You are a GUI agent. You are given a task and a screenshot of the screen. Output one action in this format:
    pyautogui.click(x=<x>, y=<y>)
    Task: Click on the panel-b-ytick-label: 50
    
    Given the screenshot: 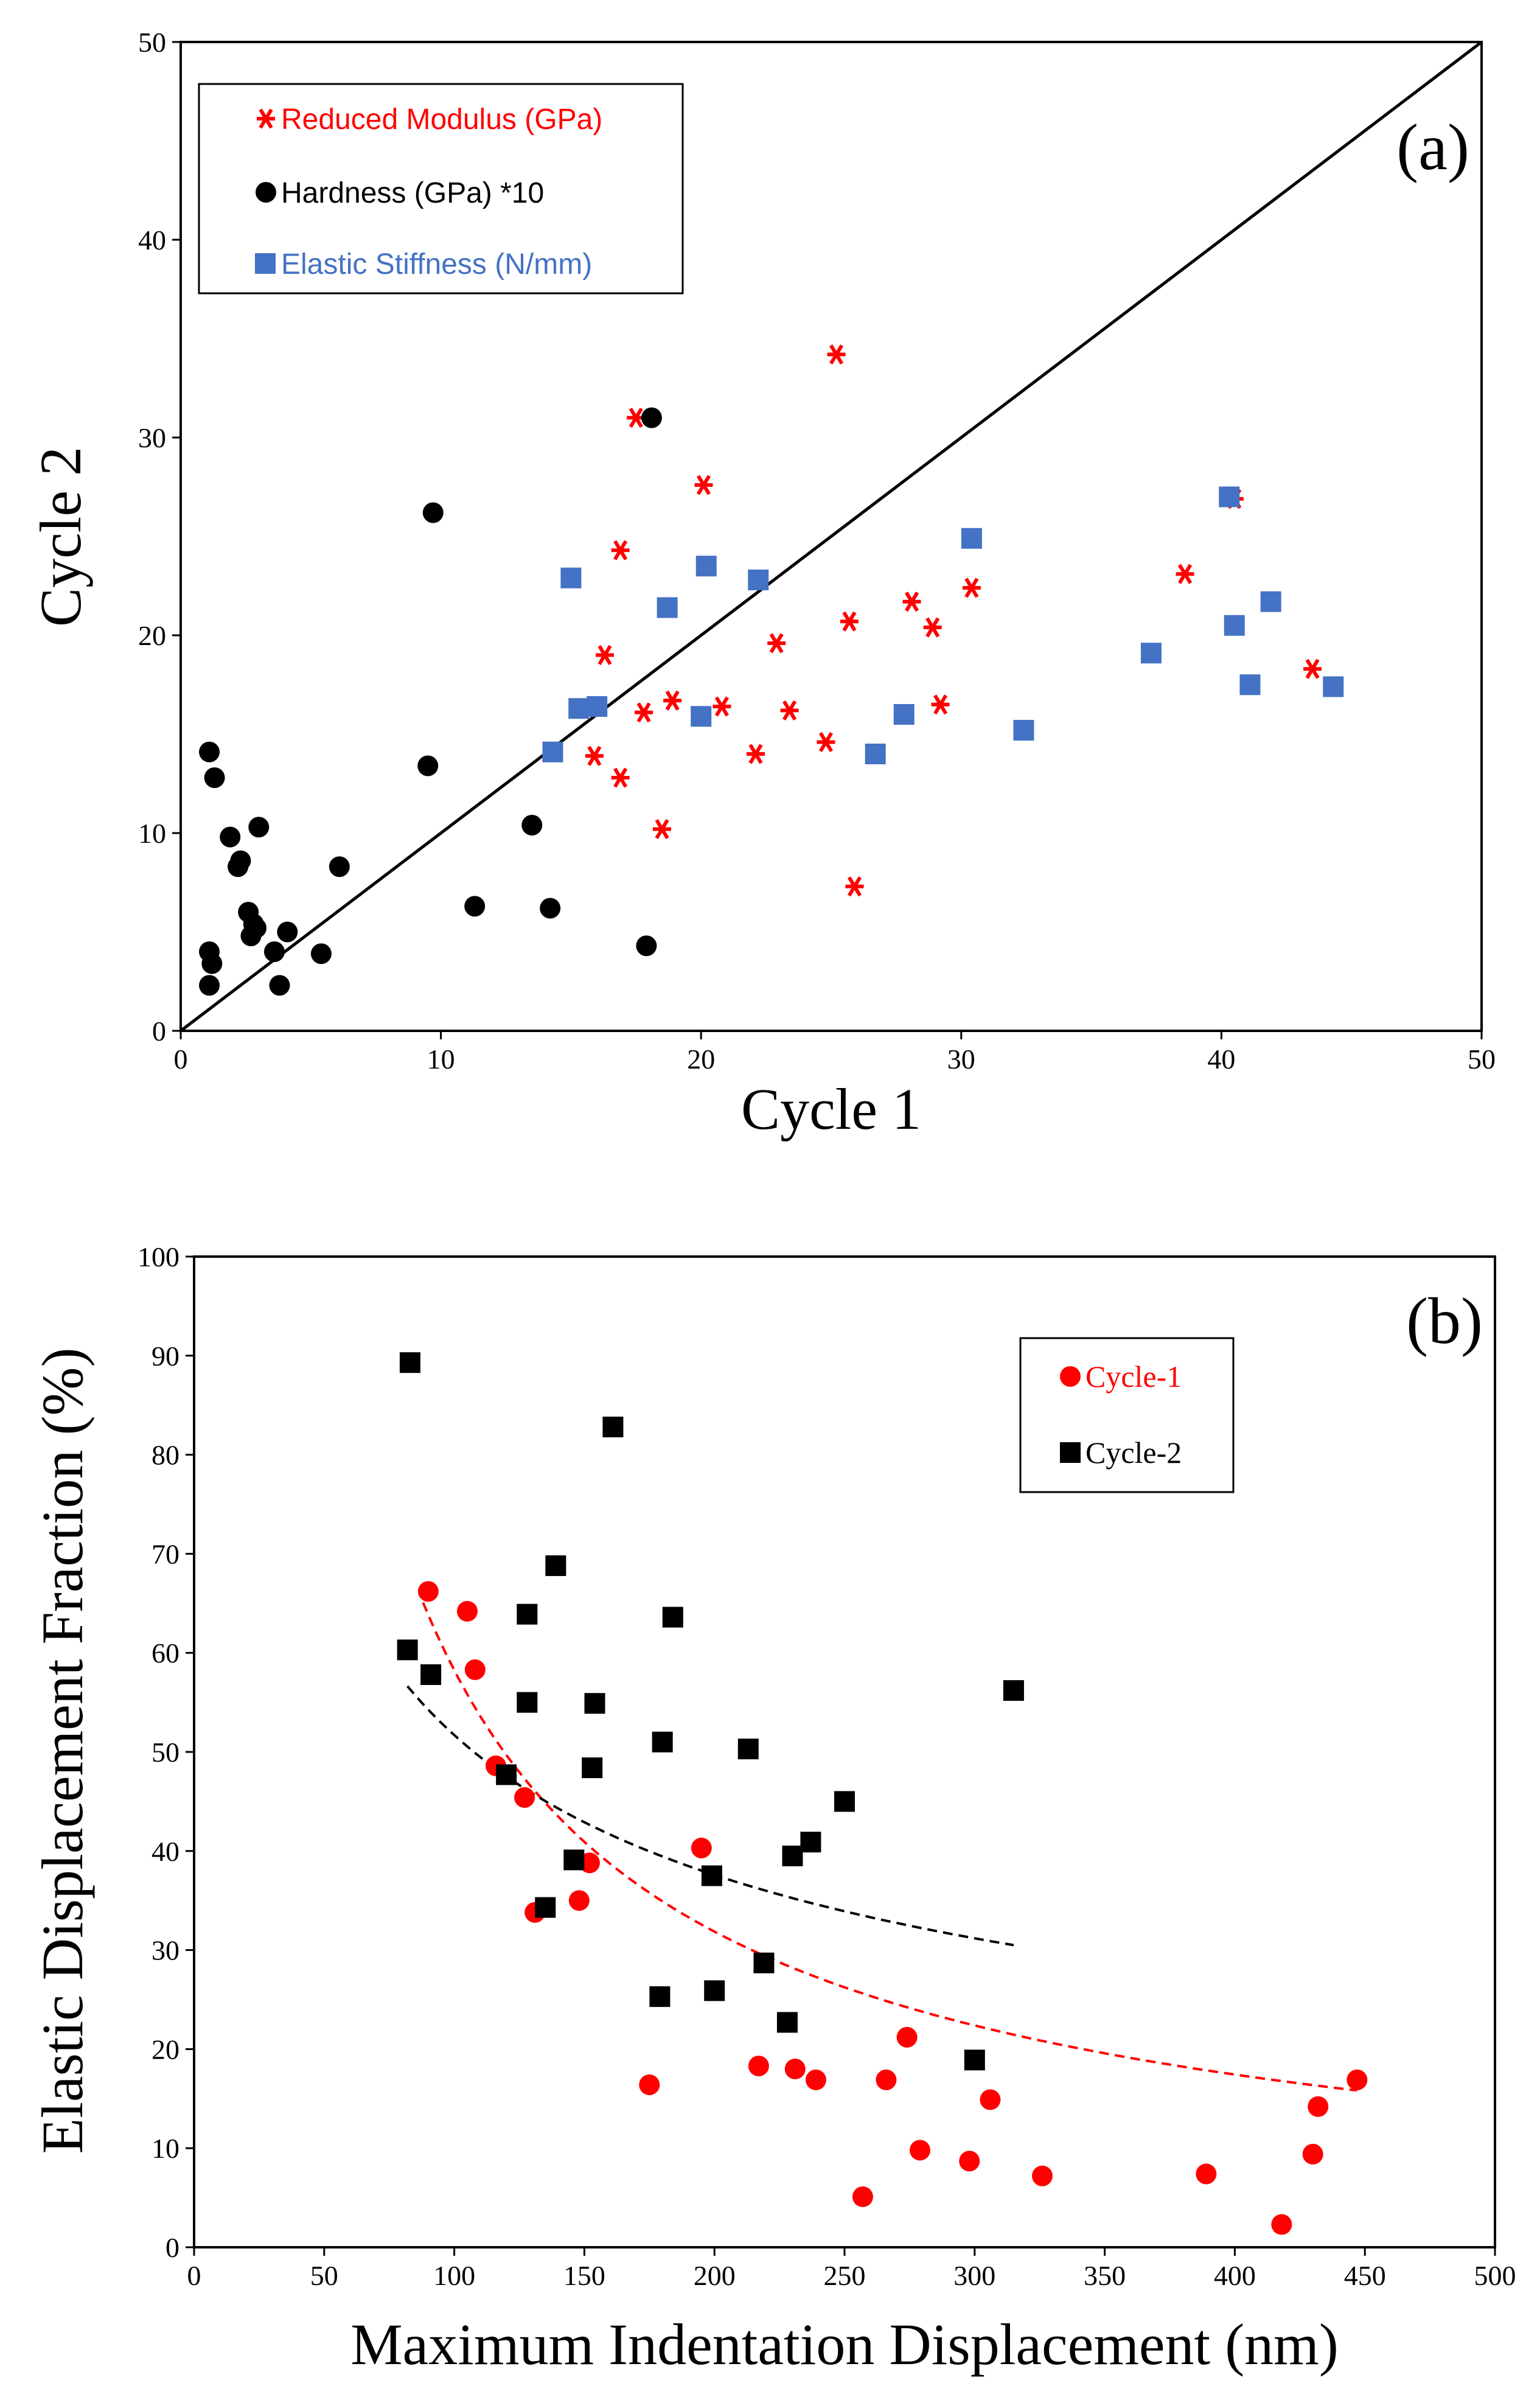 What is the action you would take?
    pyautogui.click(x=165, y=1752)
    